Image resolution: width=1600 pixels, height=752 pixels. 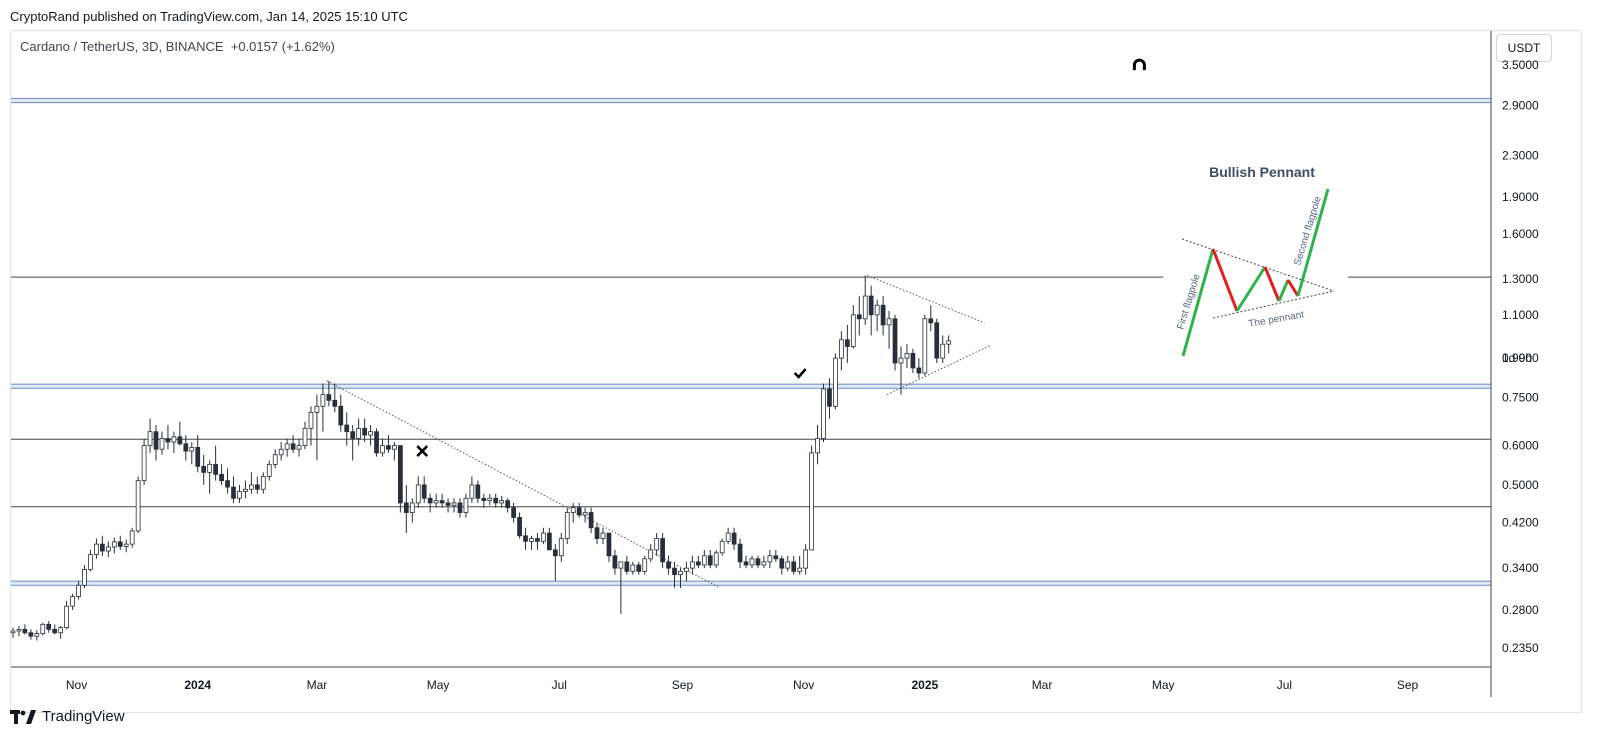 What do you see at coordinates (1524, 48) in the screenshot?
I see `currency-button: USDT` at bounding box center [1524, 48].